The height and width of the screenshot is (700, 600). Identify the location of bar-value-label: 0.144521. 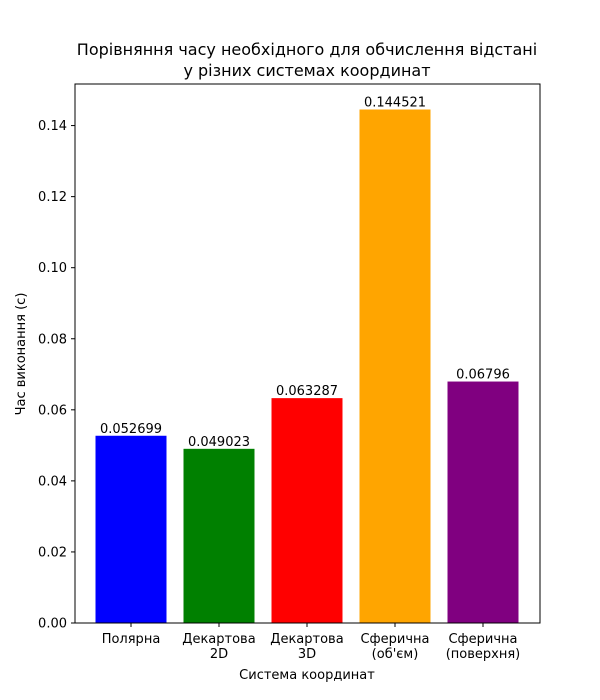
(395, 103).